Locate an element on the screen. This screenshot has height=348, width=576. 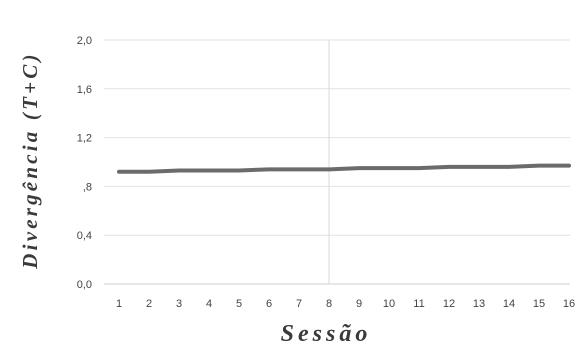
x-tick-label: 10 is located at coordinates (389, 304).